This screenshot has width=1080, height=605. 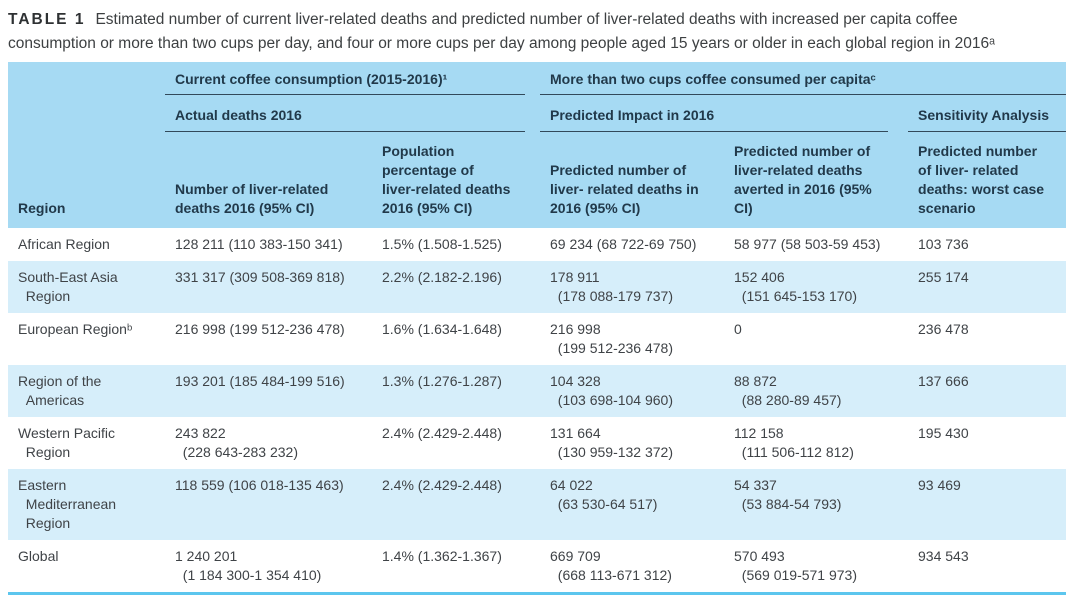 I want to click on deaths-cell: 128 211 (110 383-150 341), so click(x=259, y=244).